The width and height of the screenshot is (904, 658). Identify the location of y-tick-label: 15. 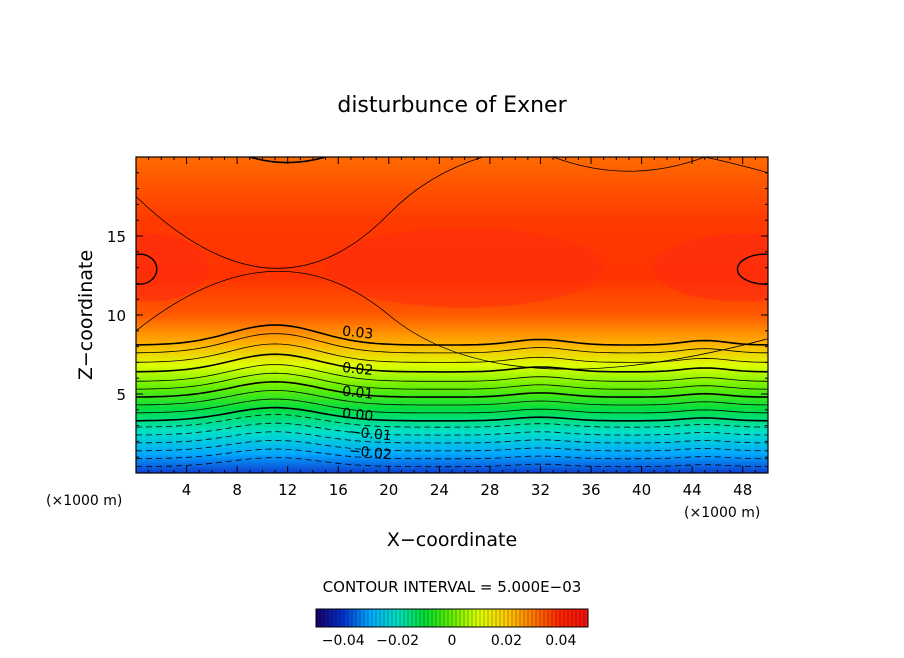
(116, 237).